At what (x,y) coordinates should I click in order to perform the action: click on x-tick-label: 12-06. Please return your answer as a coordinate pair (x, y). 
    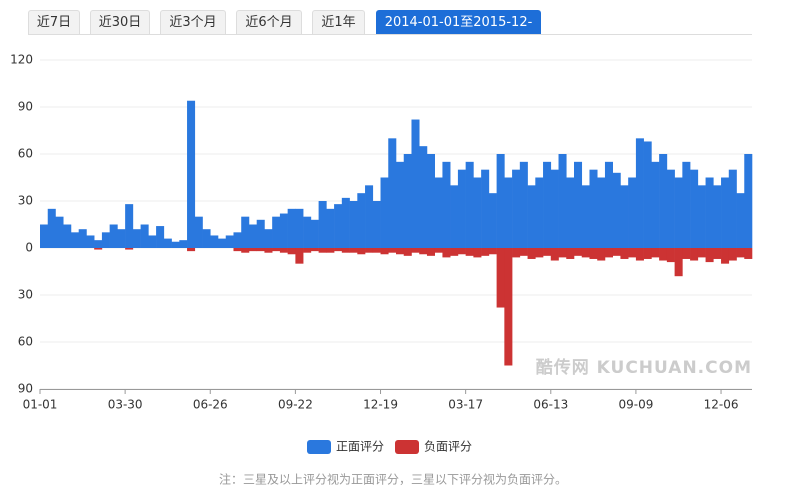
    Looking at the image, I should click on (721, 405).